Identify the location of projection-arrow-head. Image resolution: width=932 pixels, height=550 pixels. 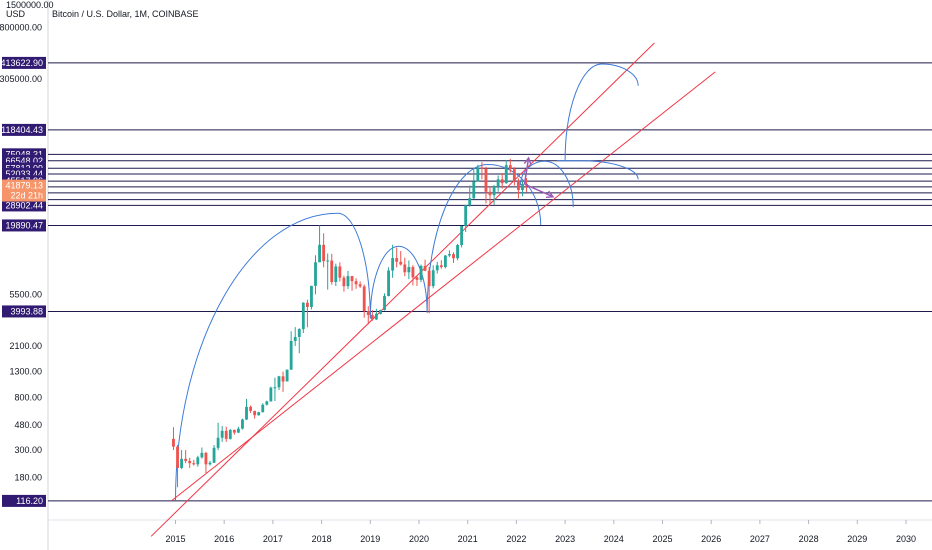
(527, 160).